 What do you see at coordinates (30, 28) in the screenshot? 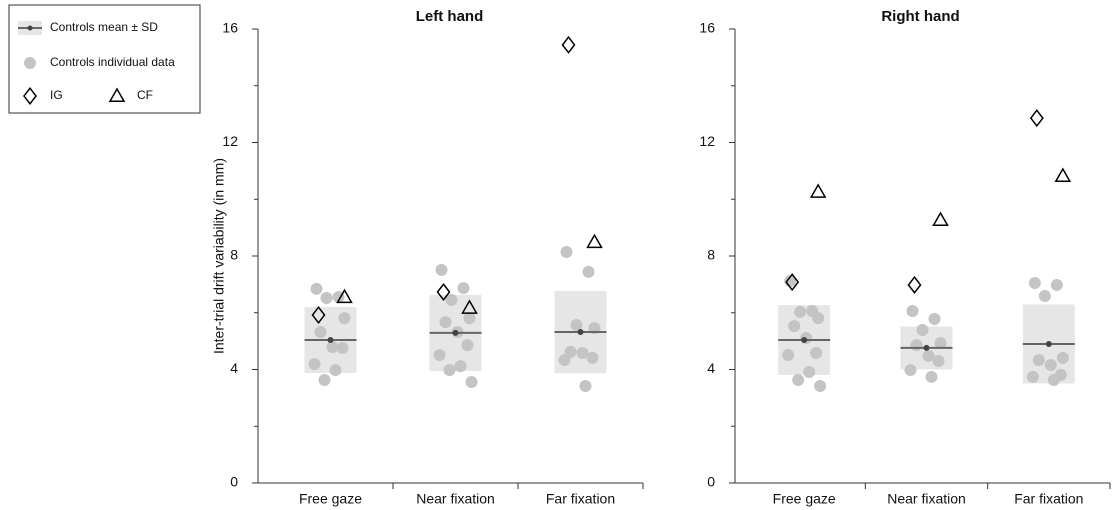
I see `legend-mean-dot` at bounding box center [30, 28].